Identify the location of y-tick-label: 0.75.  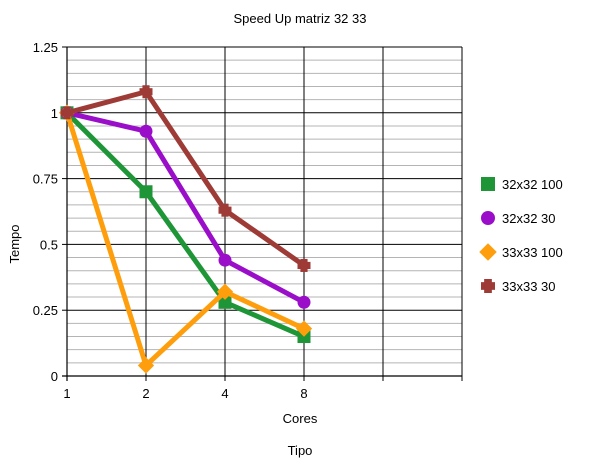
(45, 179).